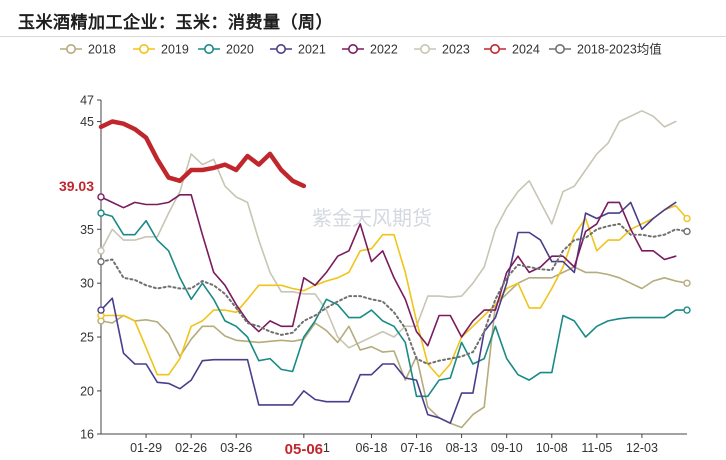  I want to click on legend-label: 2021, so click(312, 50).